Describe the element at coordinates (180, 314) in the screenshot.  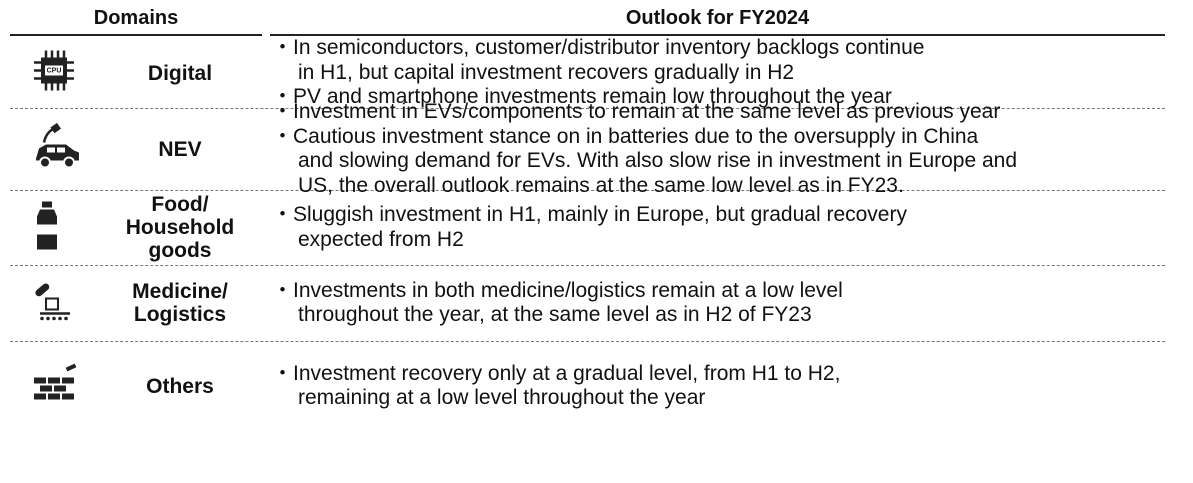
I see `domain-line: Logistics` at that location.